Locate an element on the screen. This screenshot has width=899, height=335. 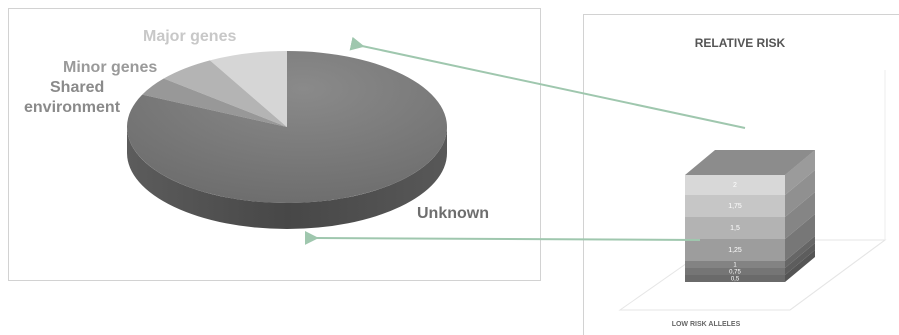
risk-band-label: 0,5 is located at coordinates (735, 280).